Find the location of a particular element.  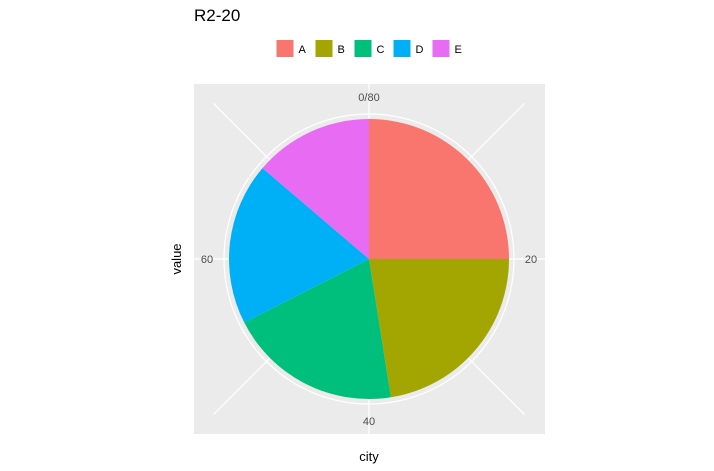

legend-label-b: B is located at coordinates (341, 50).